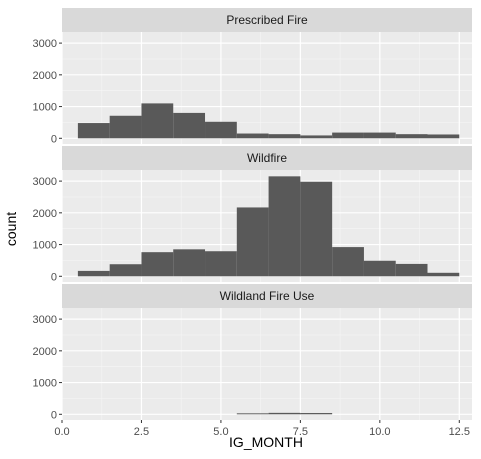 The image size is (481, 459). I want to click on y-axis-title: count, so click(11, 229).